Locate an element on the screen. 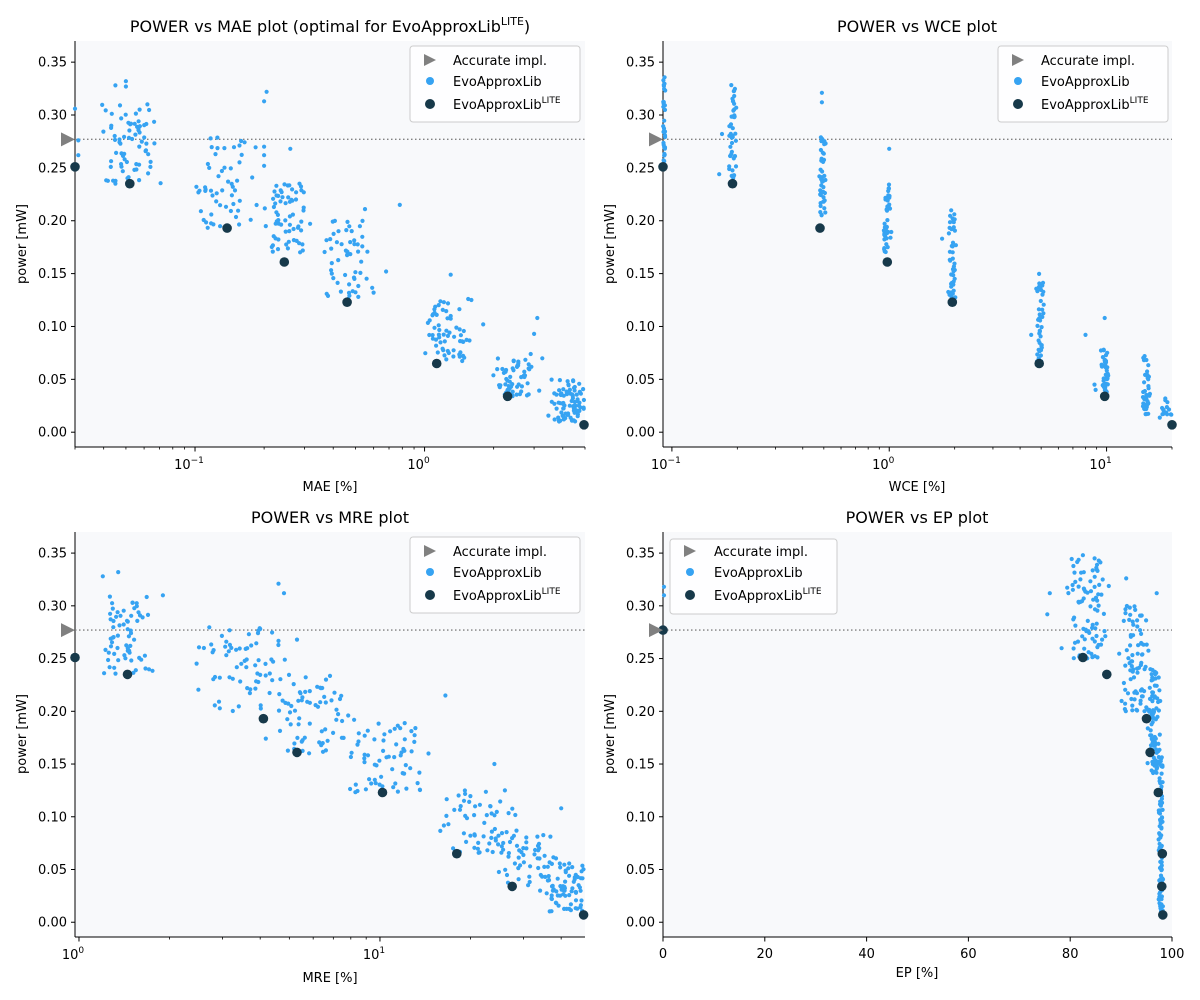 This screenshot has width=1200, height=1000. y-tick-label: 0.05 is located at coordinates (640, 380).